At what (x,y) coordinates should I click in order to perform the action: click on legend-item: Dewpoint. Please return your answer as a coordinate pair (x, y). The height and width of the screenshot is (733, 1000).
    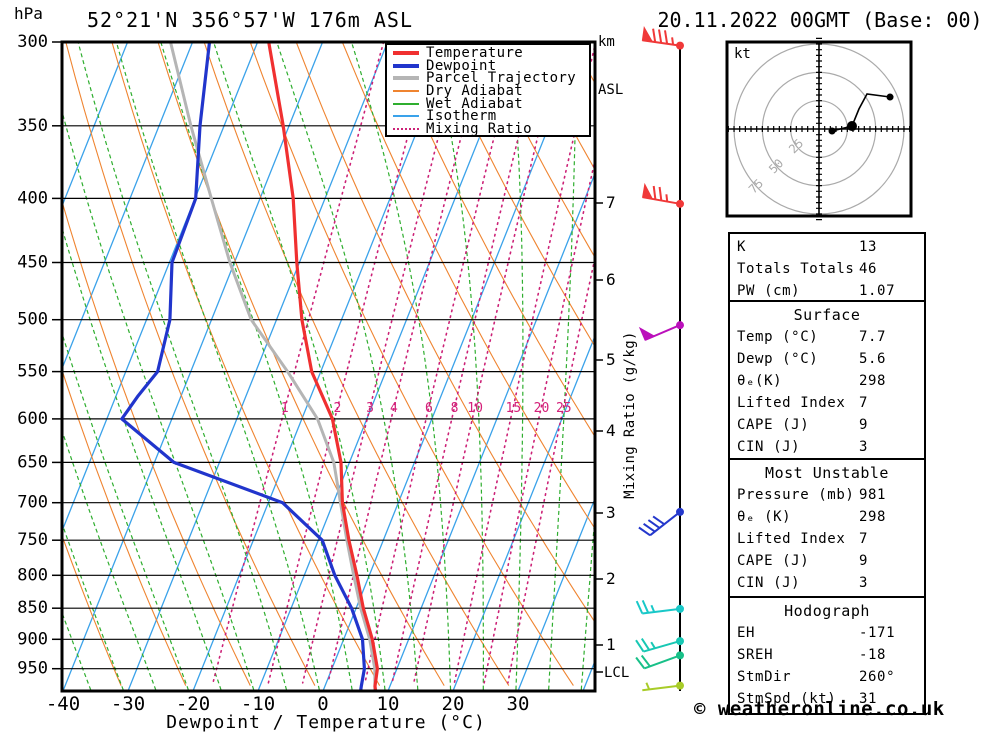
    Looking at the image, I should click on (490, 65).